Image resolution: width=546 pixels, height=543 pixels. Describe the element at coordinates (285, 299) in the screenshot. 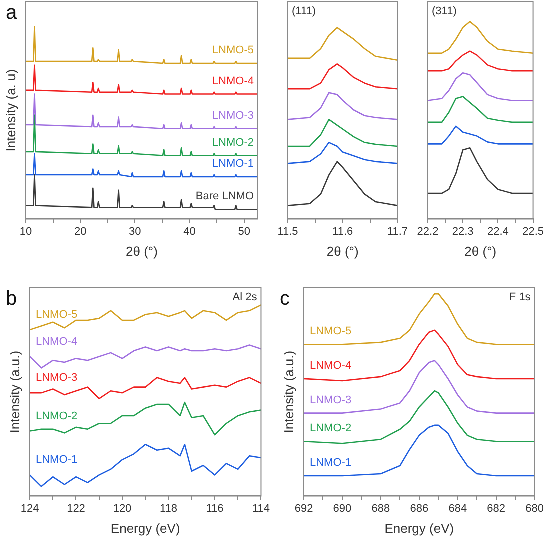

I see `chart-title: c` at that location.